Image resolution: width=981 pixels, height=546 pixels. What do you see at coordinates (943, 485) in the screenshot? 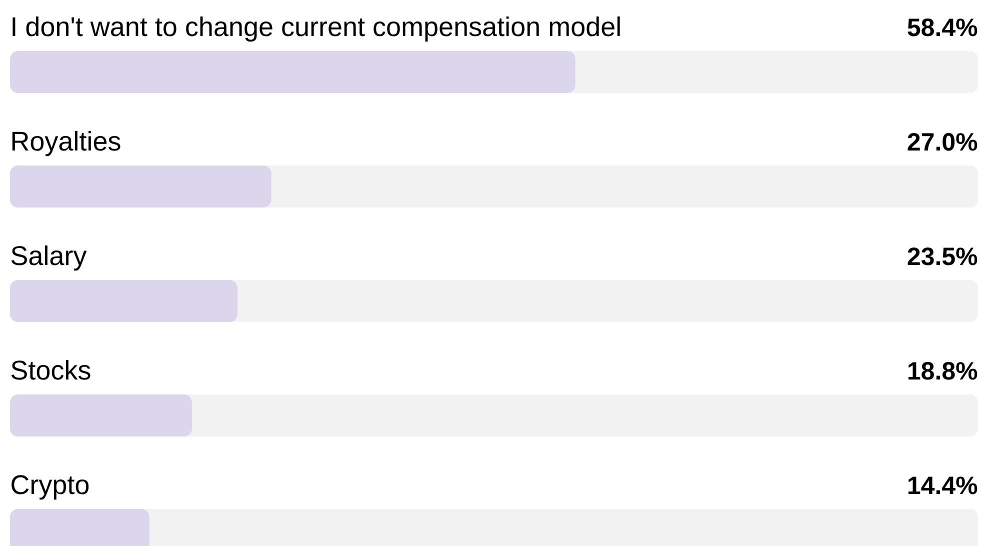
I see `data-label: 14.4%` at bounding box center [943, 485].